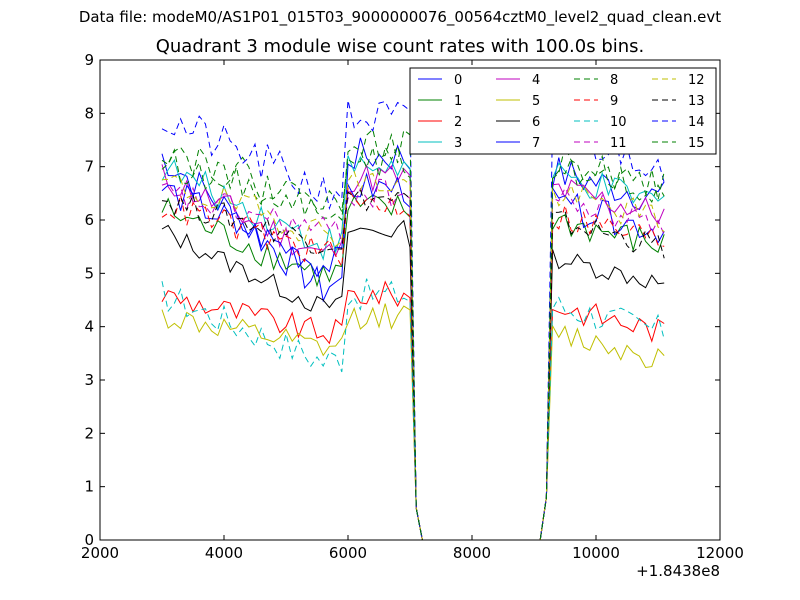  What do you see at coordinates (614, 101) in the screenshot?
I see `legend-label-9: 9` at bounding box center [614, 101].